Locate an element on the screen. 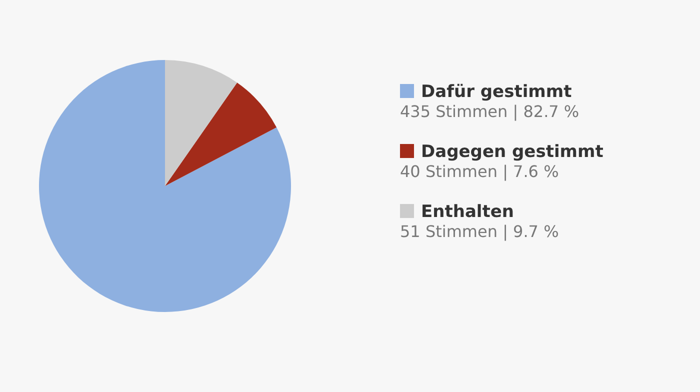 Image resolution: width=700 pixels, height=392 pixels. legend-label: Enthalten is located at coordinates (467, 212).